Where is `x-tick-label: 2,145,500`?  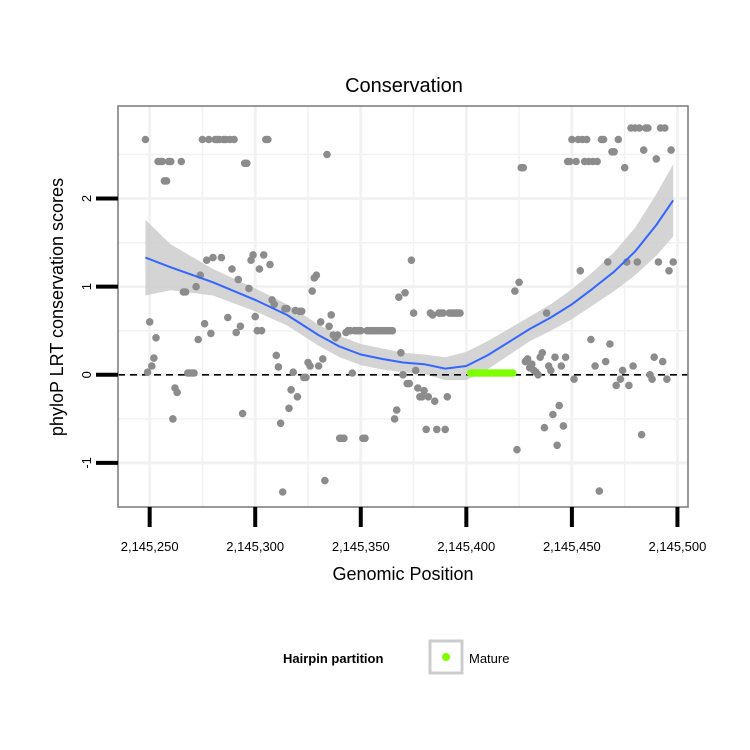
x-tick-label: 2,145,500 is located at coordinates (678, 546).